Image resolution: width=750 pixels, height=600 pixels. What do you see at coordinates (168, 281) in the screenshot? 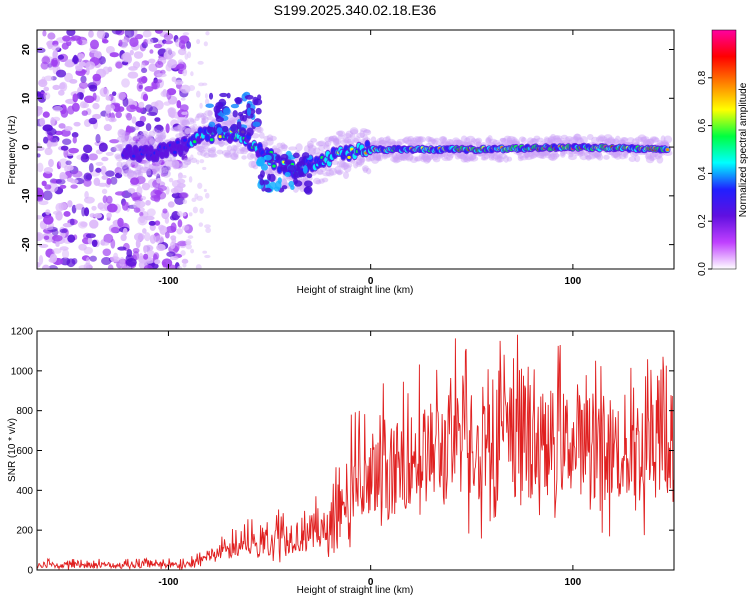
I see `spectrogram-x-tick-label: -100` at bounding box center [168, 281].